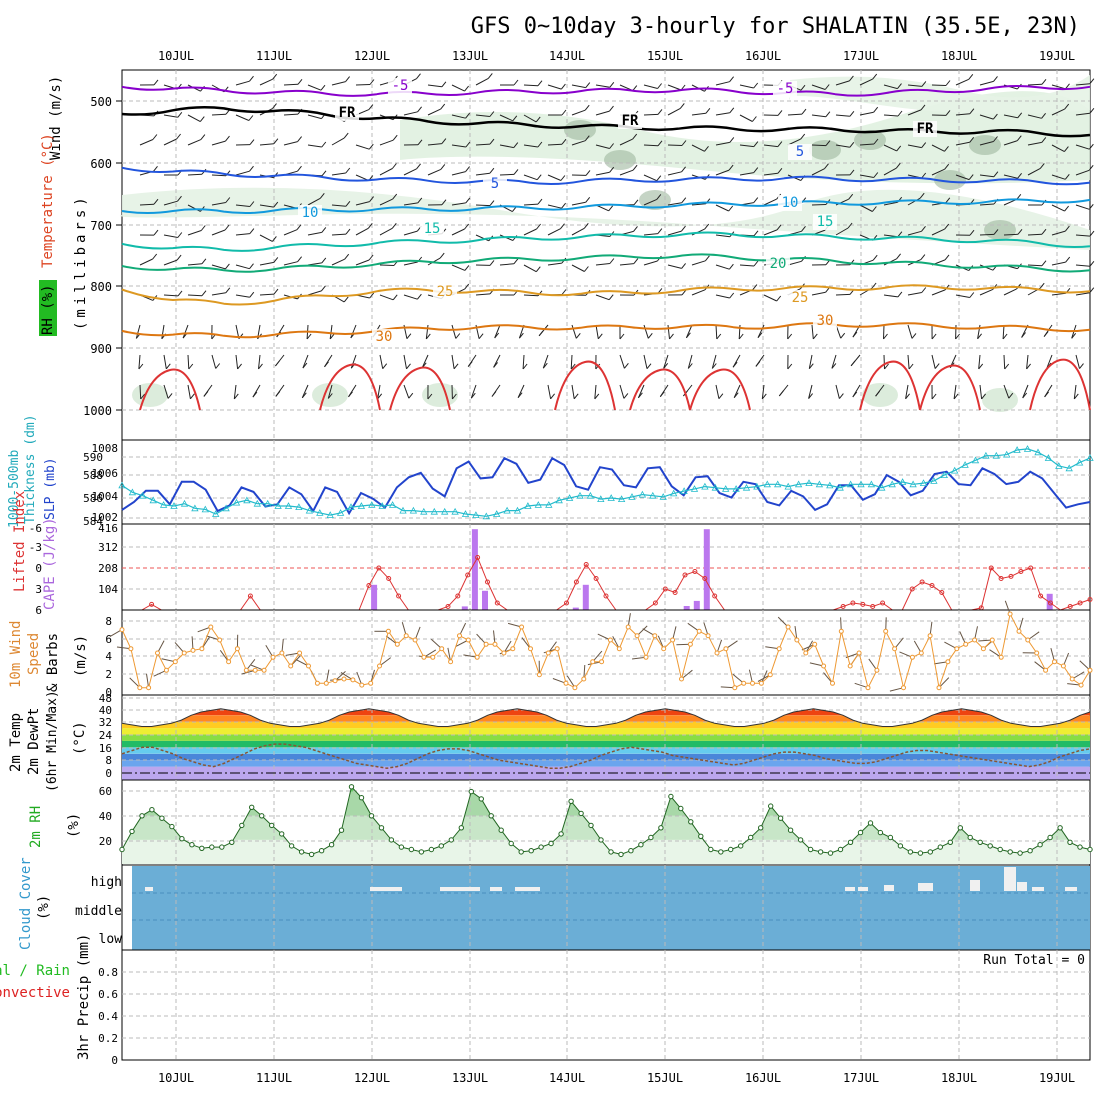 Image resolution: width=1100 pixels, height=1100 pixels. Describe the element at coordinates (800, 152) in the screenshot. I see `isotherm-label: 5` at that location.